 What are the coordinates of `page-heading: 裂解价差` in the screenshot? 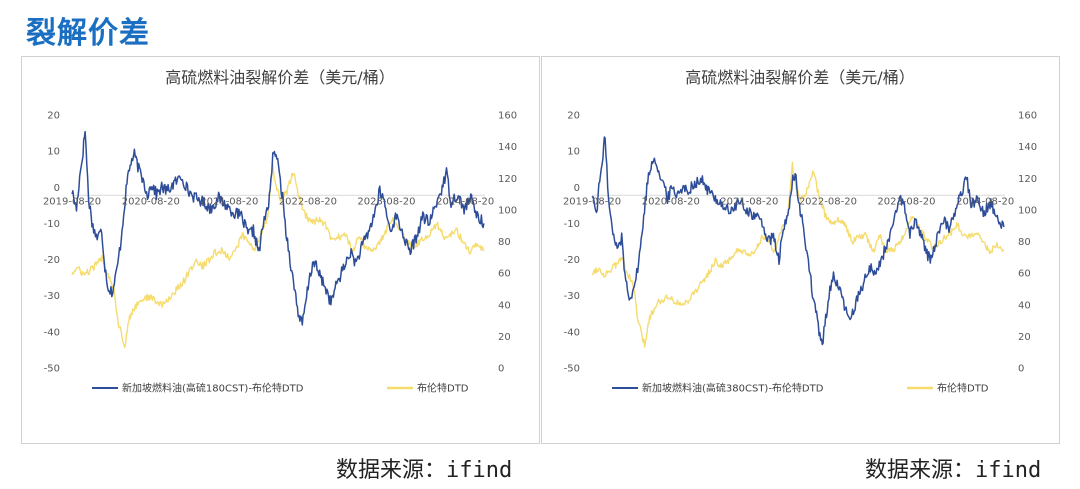 It's located at (88, 33).